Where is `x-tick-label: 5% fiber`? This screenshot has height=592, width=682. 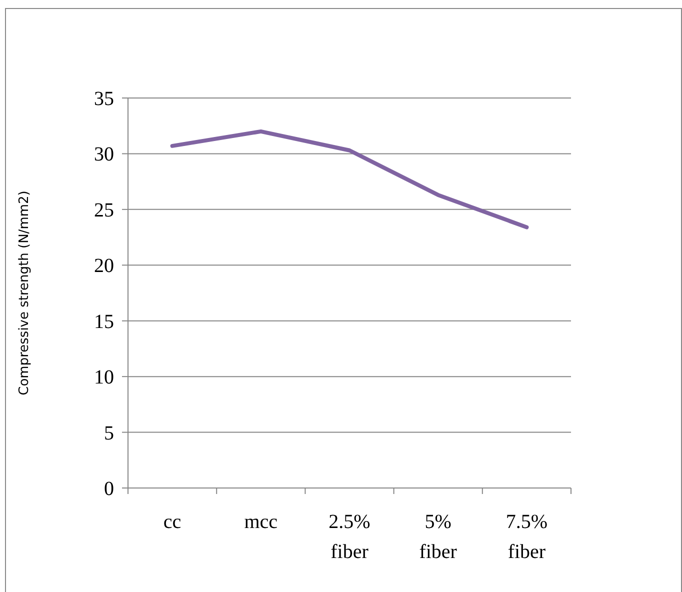 x-tick-label: 5% fiber is located at coordinates (438, 537).